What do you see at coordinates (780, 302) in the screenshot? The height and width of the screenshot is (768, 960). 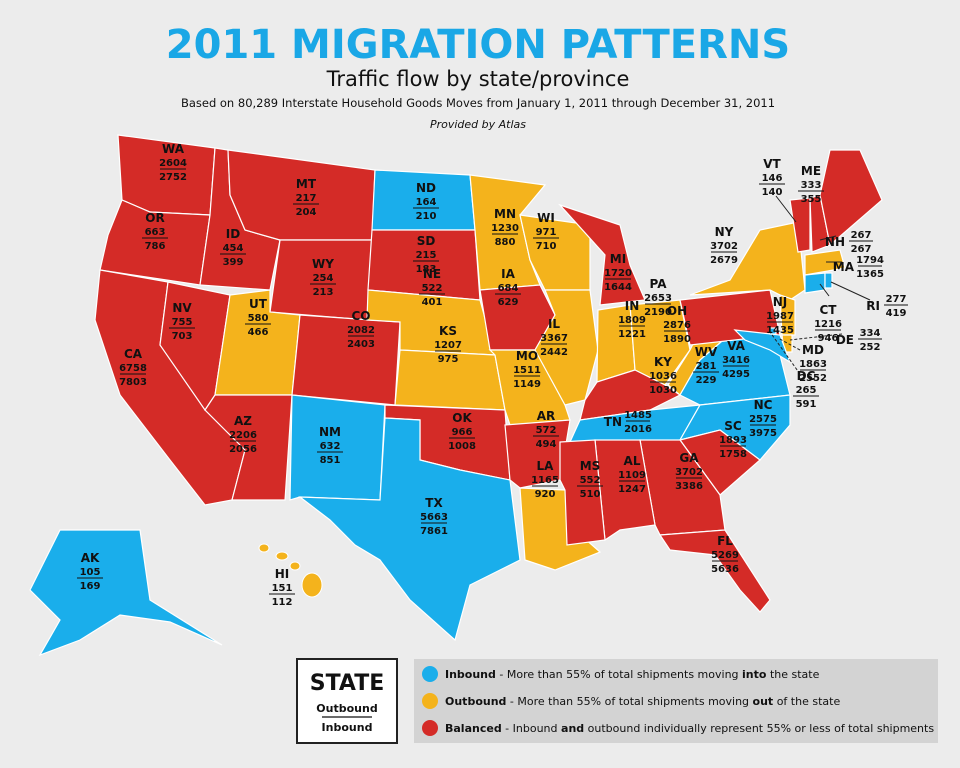 I see `state-abbr: NJ` at bounding box center [780, 302].